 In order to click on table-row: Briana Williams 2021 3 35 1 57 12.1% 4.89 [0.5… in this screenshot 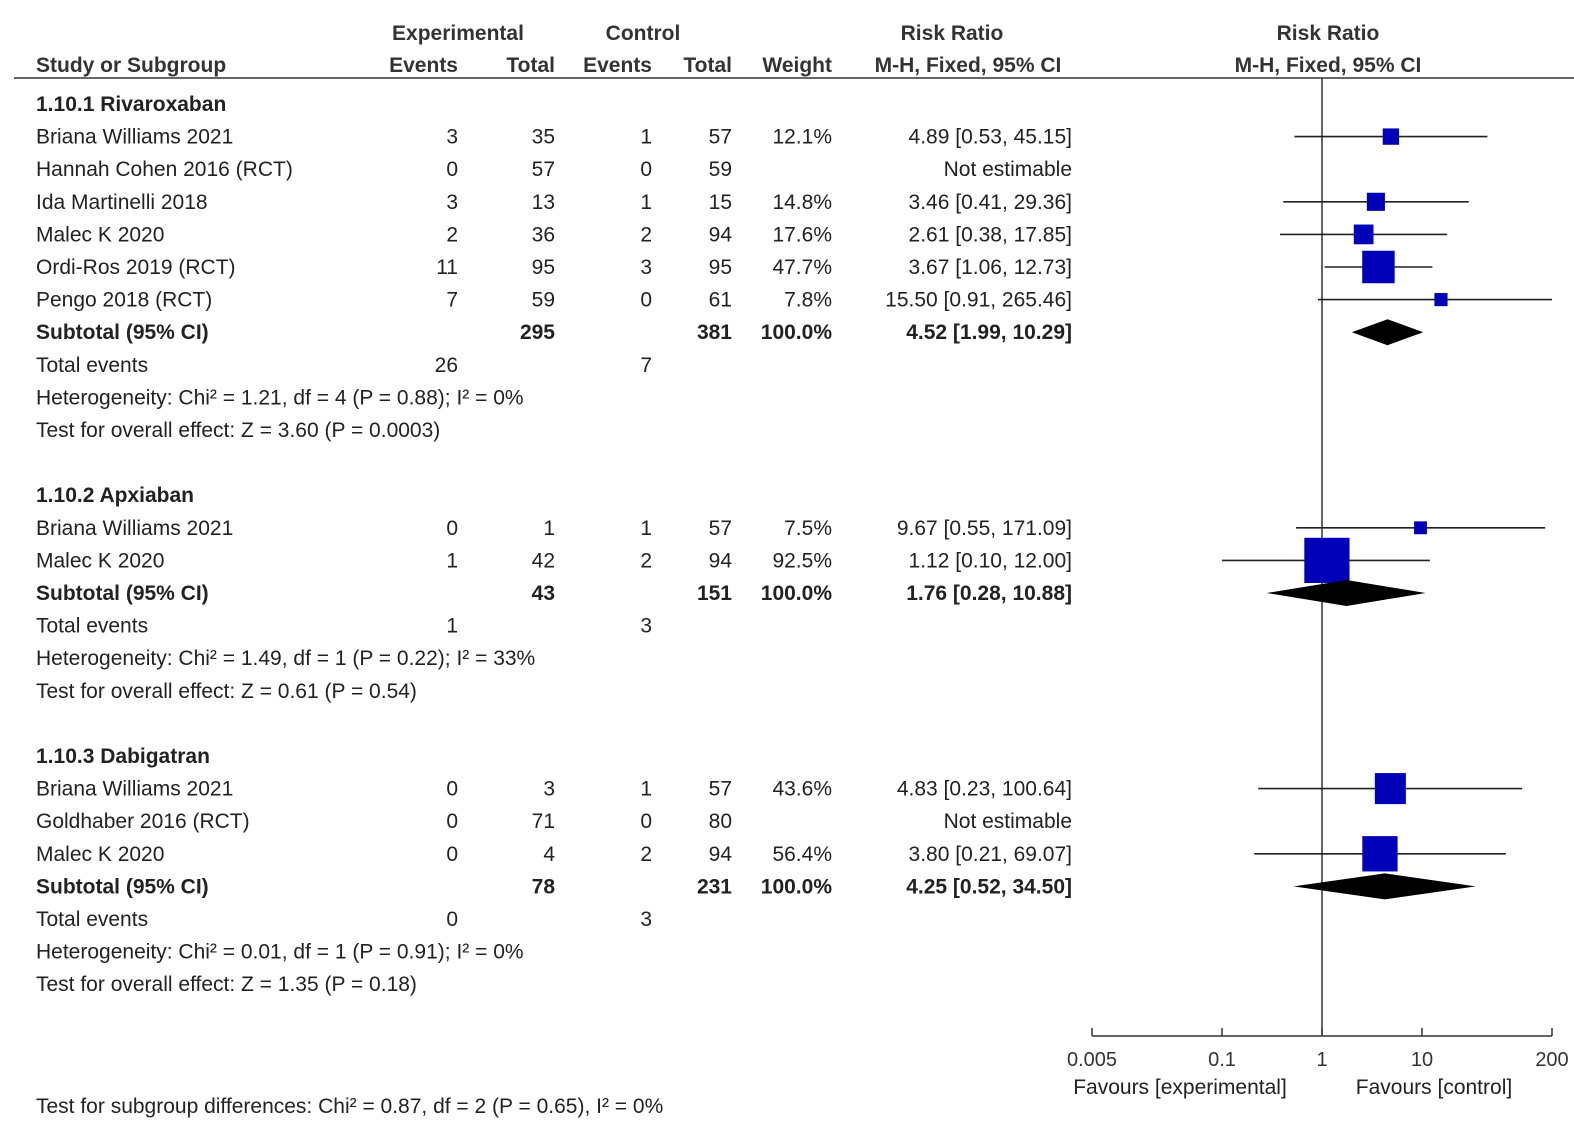, I will do `click(554, 137)`.